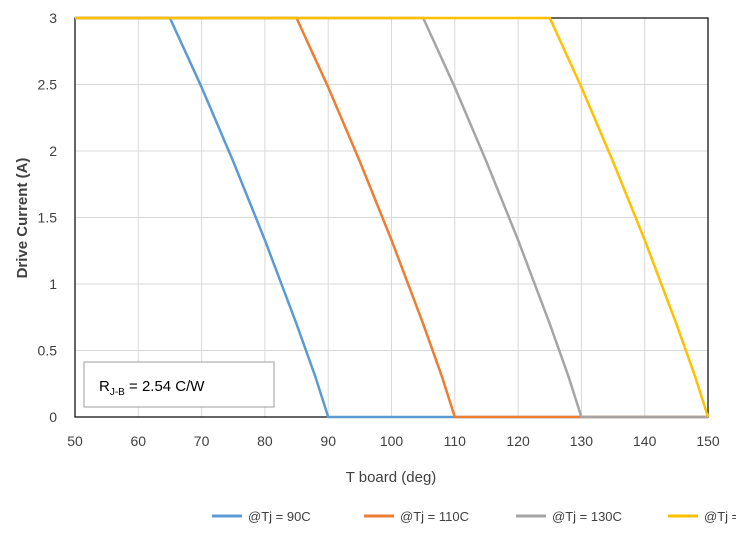 This screenshot has height=554, width=736. Describe the element at coordinates (708, 441) in the screenshot. I see `x-tick-label: 150` at that location.